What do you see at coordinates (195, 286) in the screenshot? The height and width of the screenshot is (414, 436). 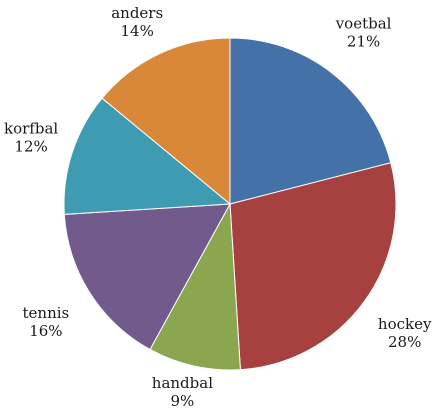 I see `pie-slice-handbal` at bounding box center [195, 286].